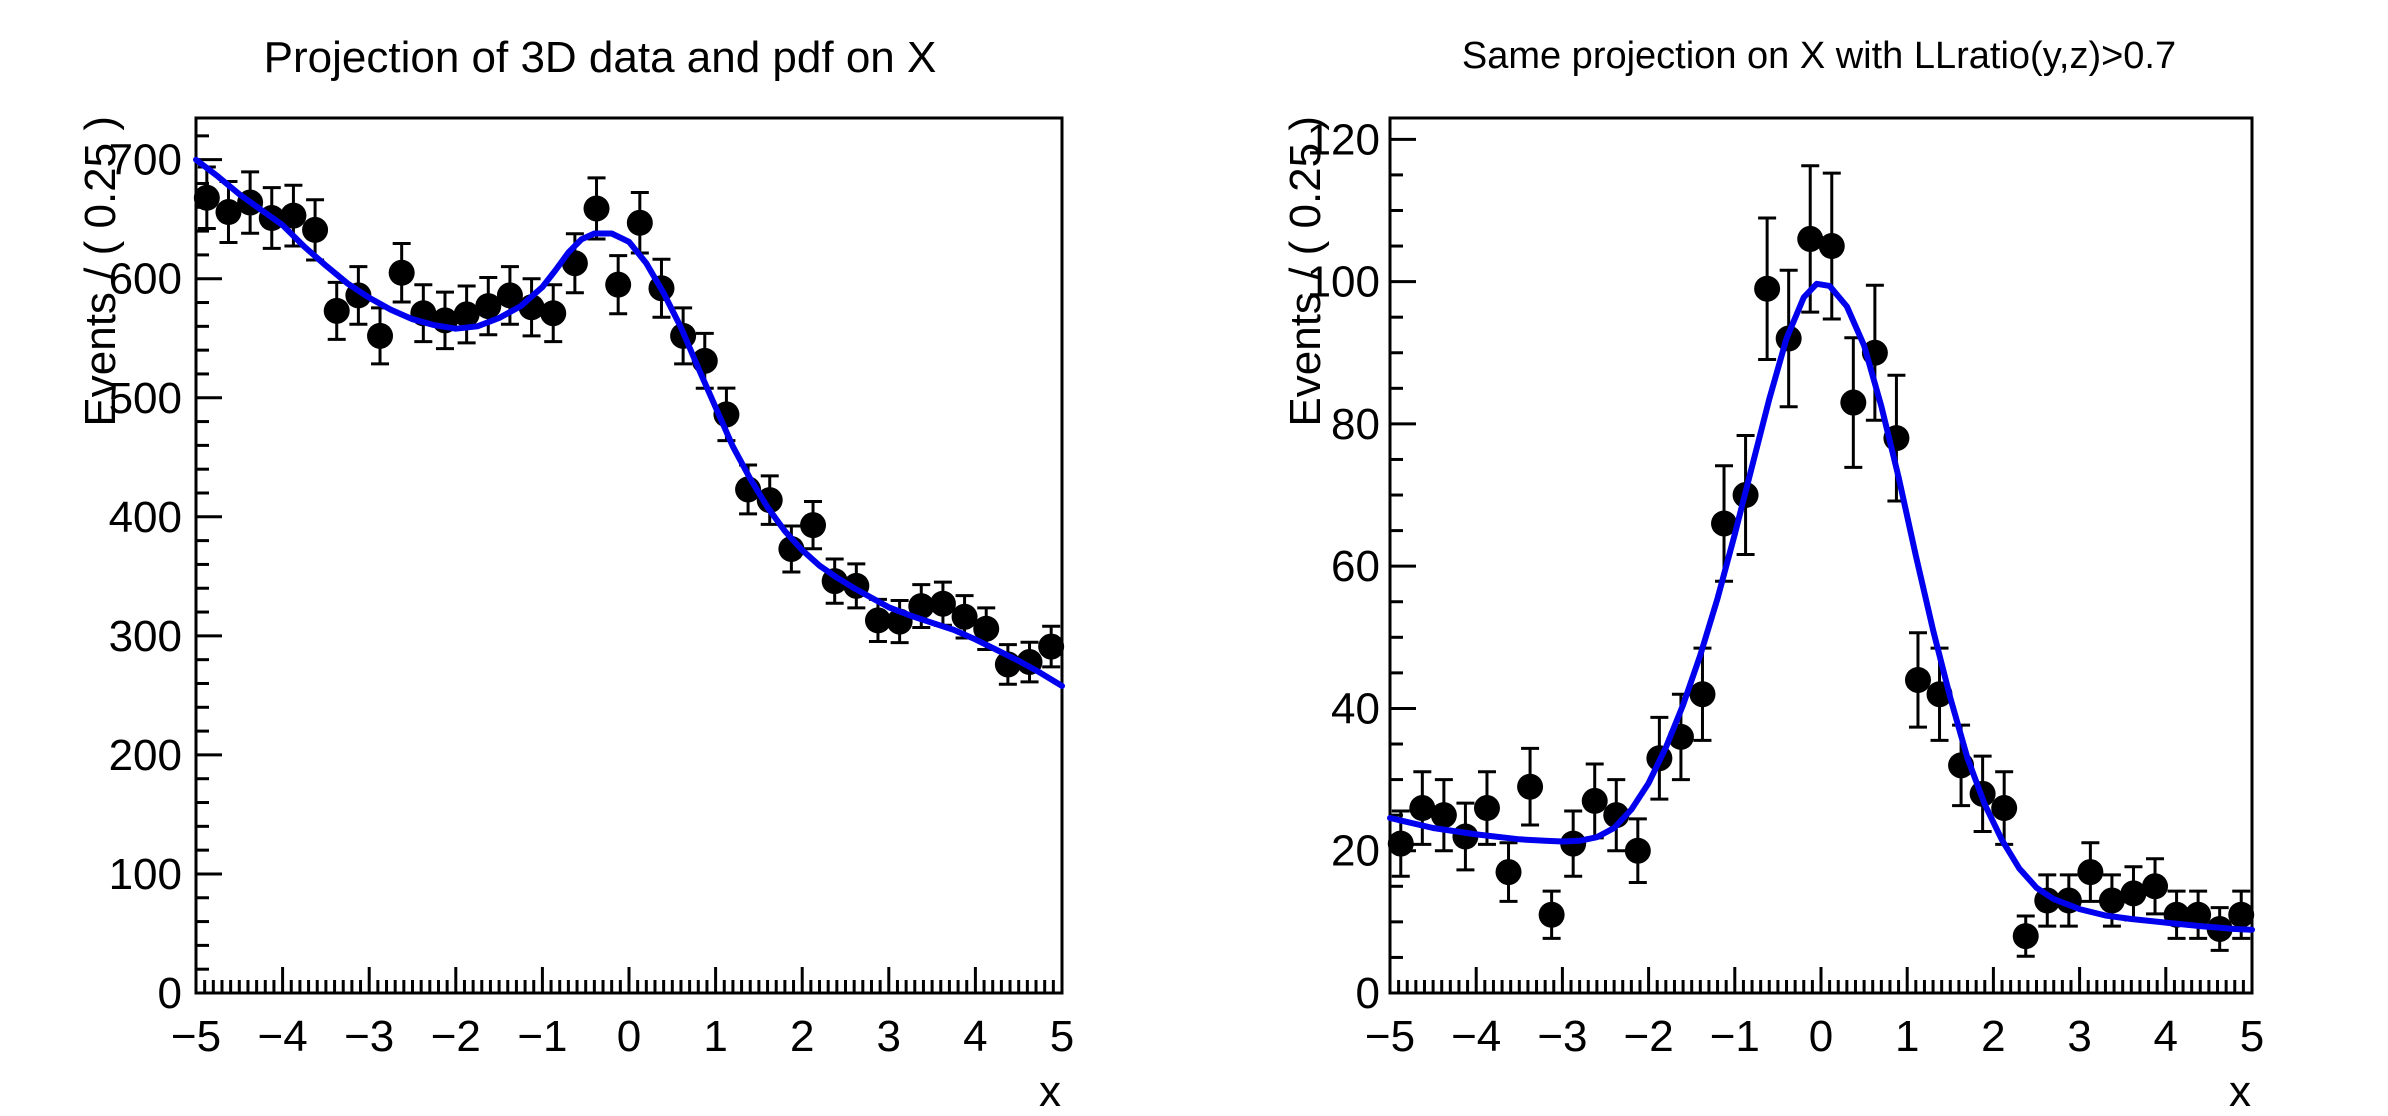  I want to click on y-tick-label: 500, so click(145, 398).